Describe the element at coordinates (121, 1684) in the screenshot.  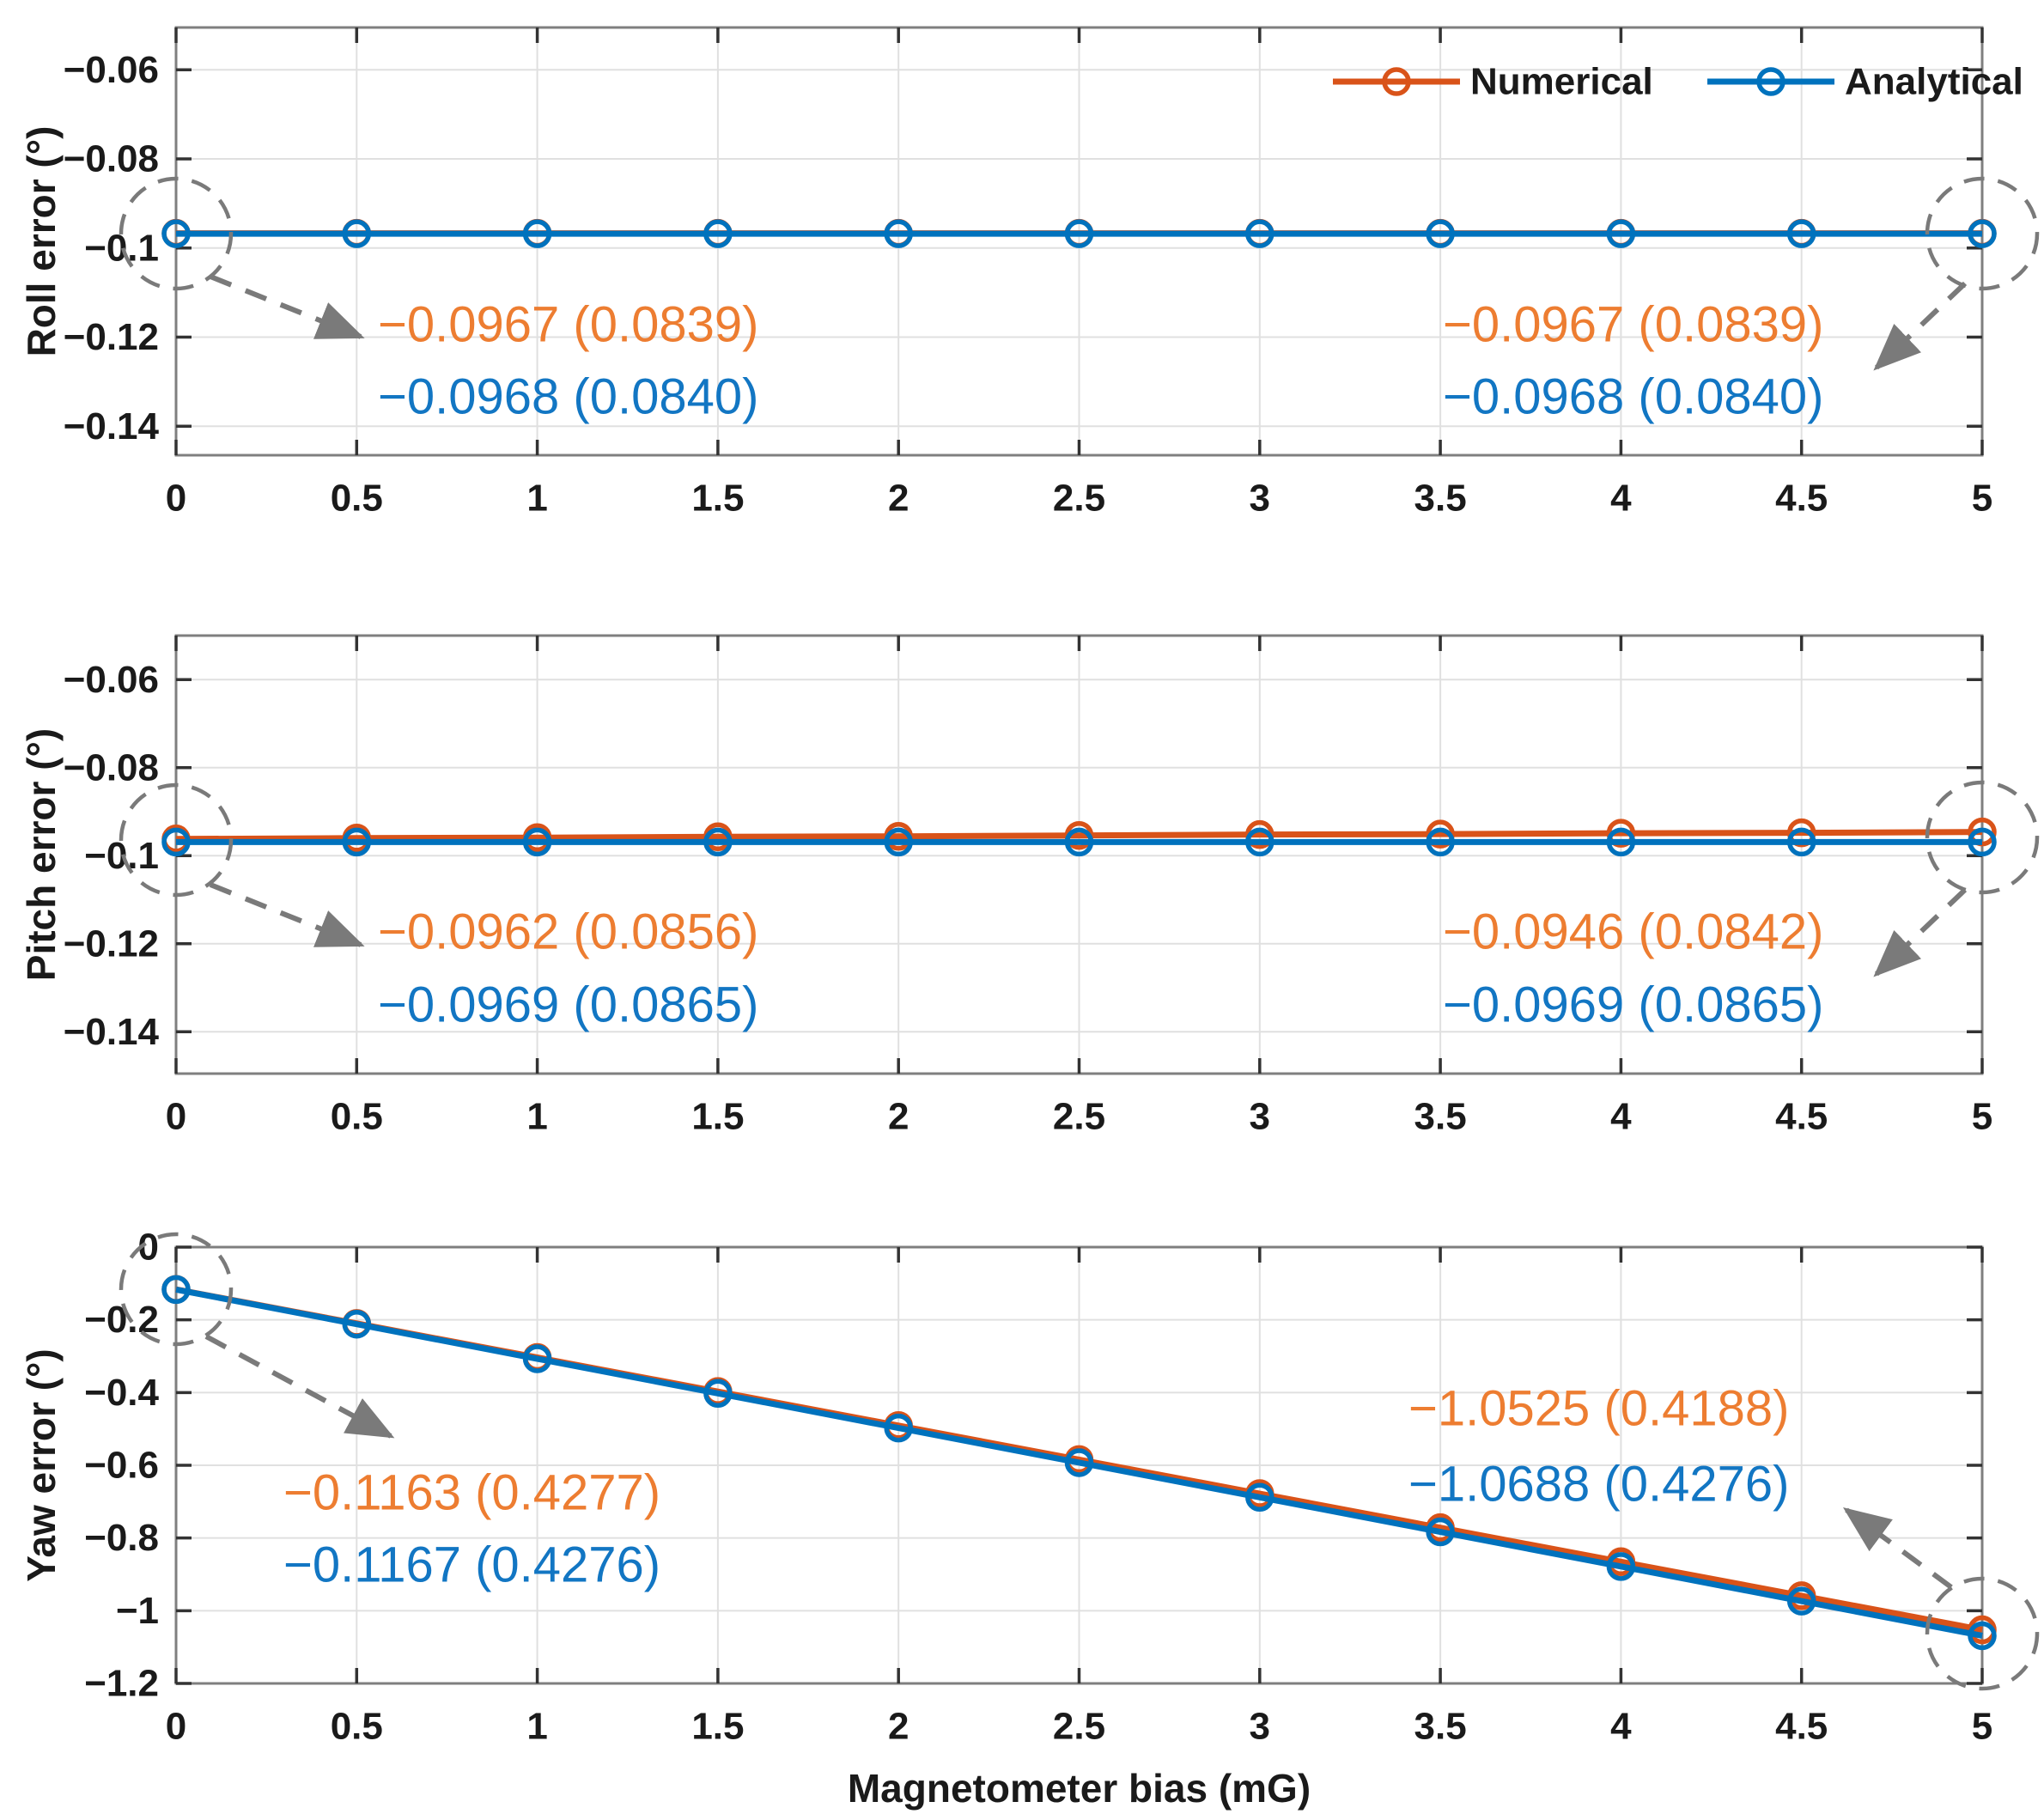
I see `y-tick-label: −1.2` at that location.